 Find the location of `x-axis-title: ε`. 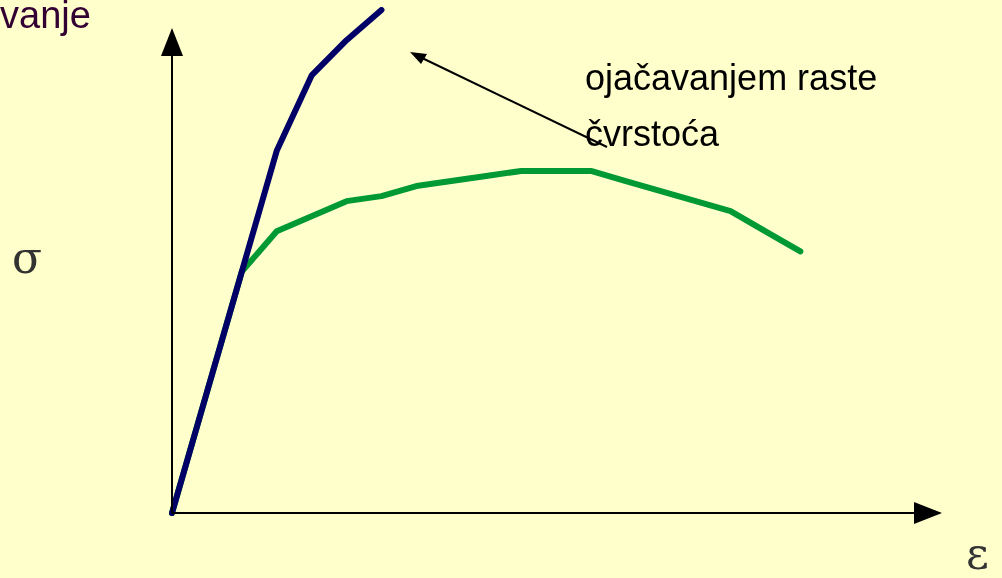

x-axis-title: ε is located at coordinates (977, 553).